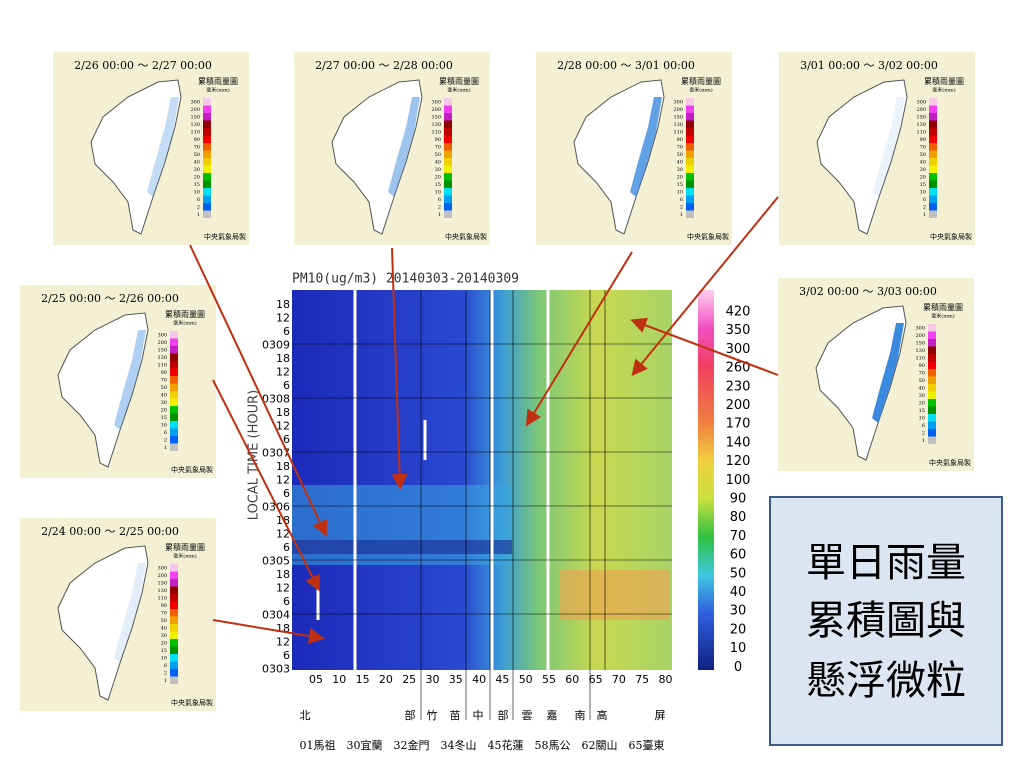 The image size is (1024, 772). I want to click on scale-label: 150, so click(195, 118).